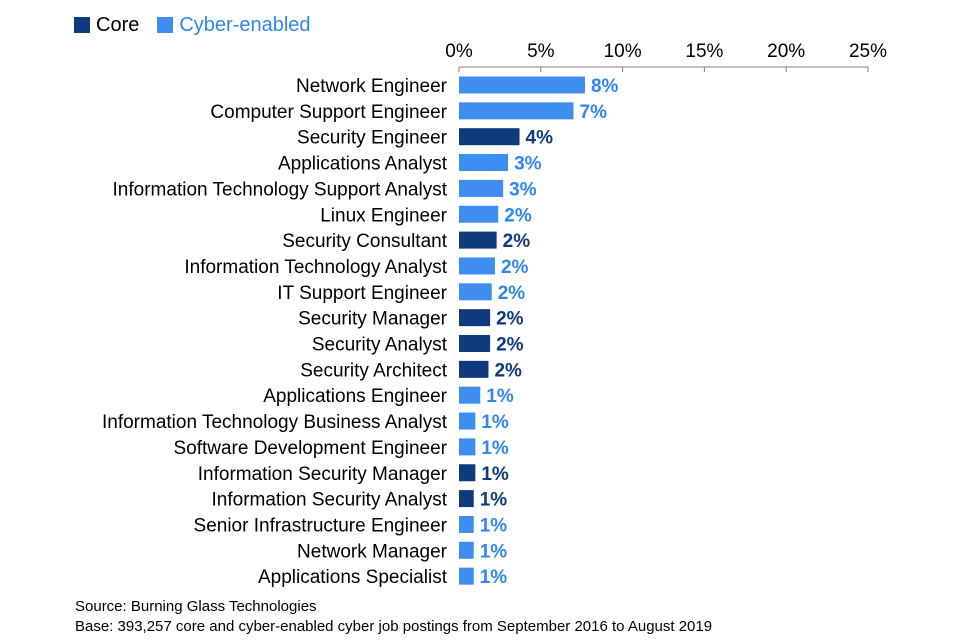 This screenshot has height=640, width=960. Describe the element at coordinates (323, 474) in the screenshot. I see `category-label: Information Security Manager` at that location.